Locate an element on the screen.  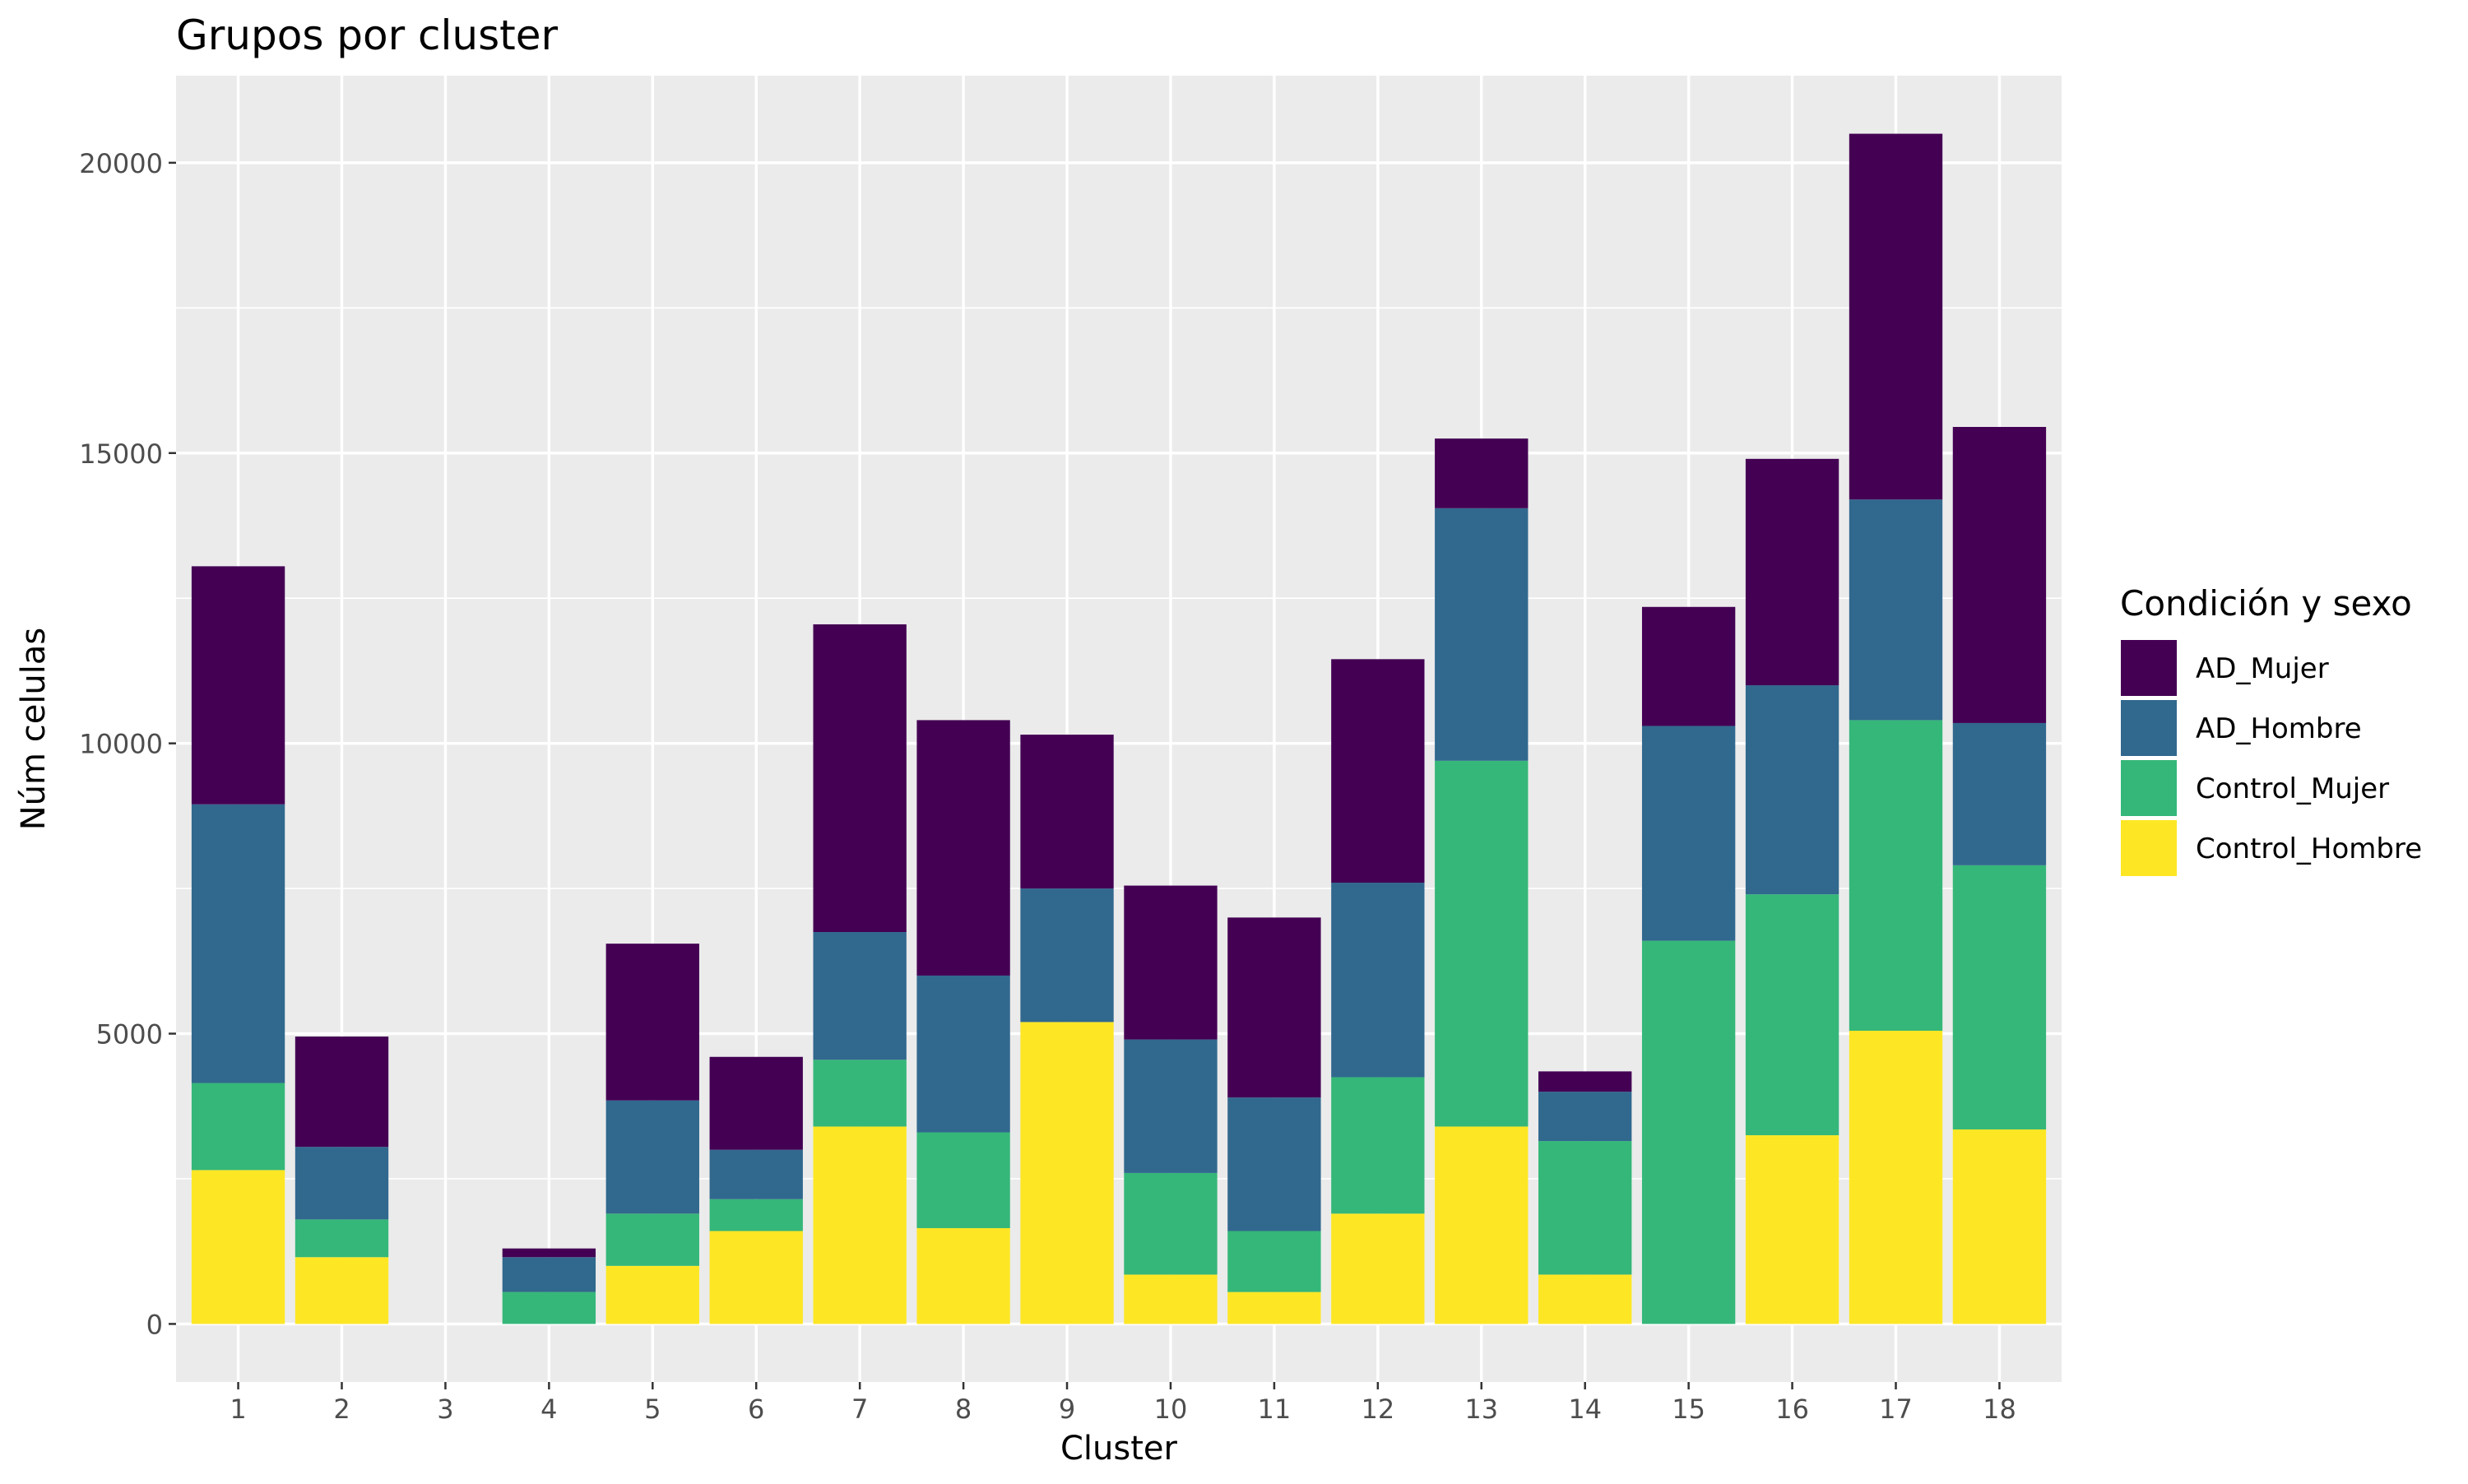
x-tick-label: 11 is located at coordinates (1275, 1409).